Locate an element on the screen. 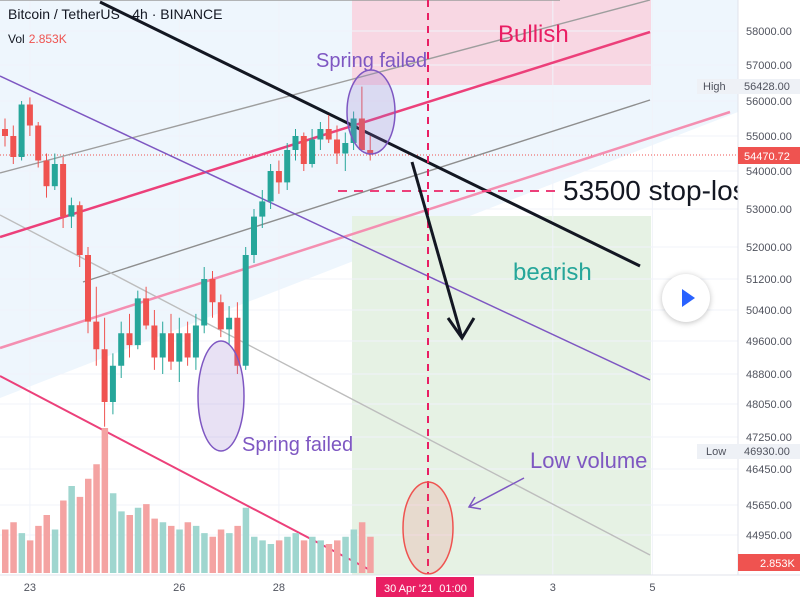 This screenshot has height=598, width=800. play-icon is located at coordinates (688, 298).